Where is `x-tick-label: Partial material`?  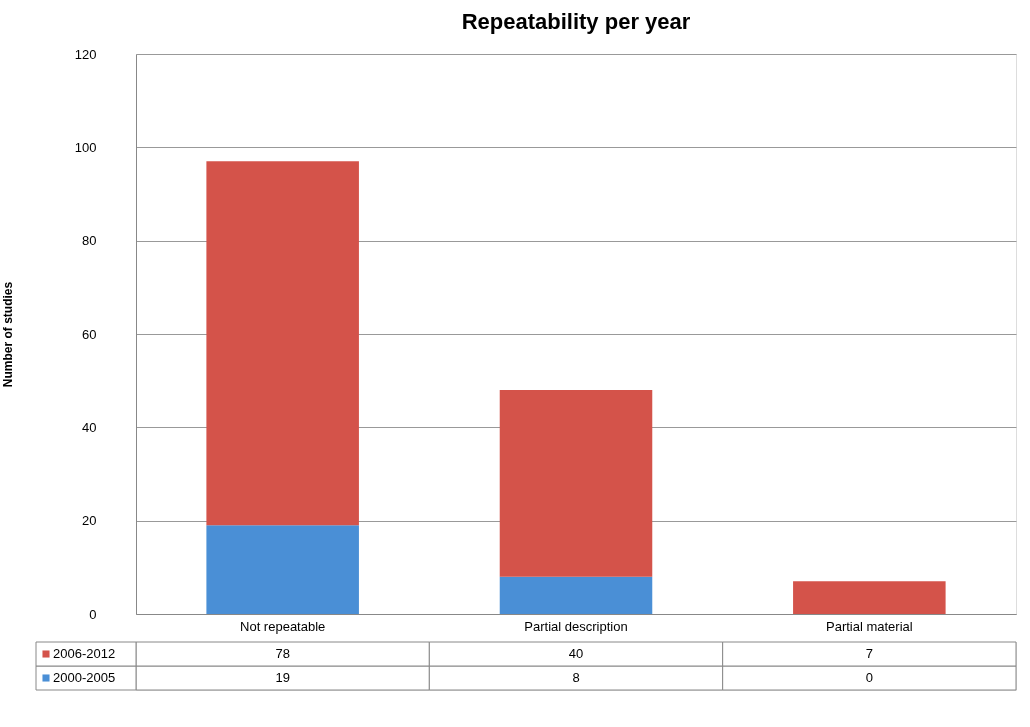 x-tick-label: Partial material is located at coordinates (869, 626).